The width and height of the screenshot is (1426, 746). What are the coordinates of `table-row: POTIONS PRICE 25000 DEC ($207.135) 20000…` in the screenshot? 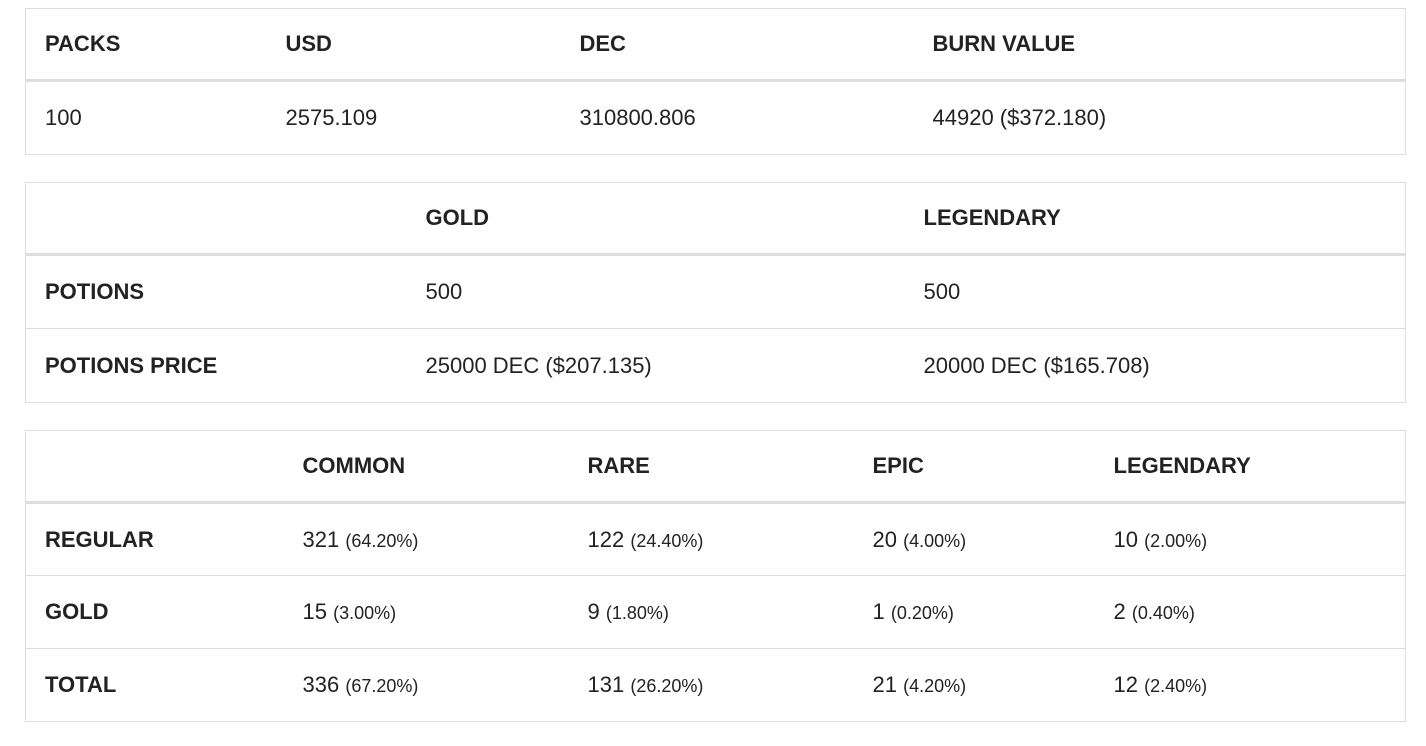 It's located at (715, 365).